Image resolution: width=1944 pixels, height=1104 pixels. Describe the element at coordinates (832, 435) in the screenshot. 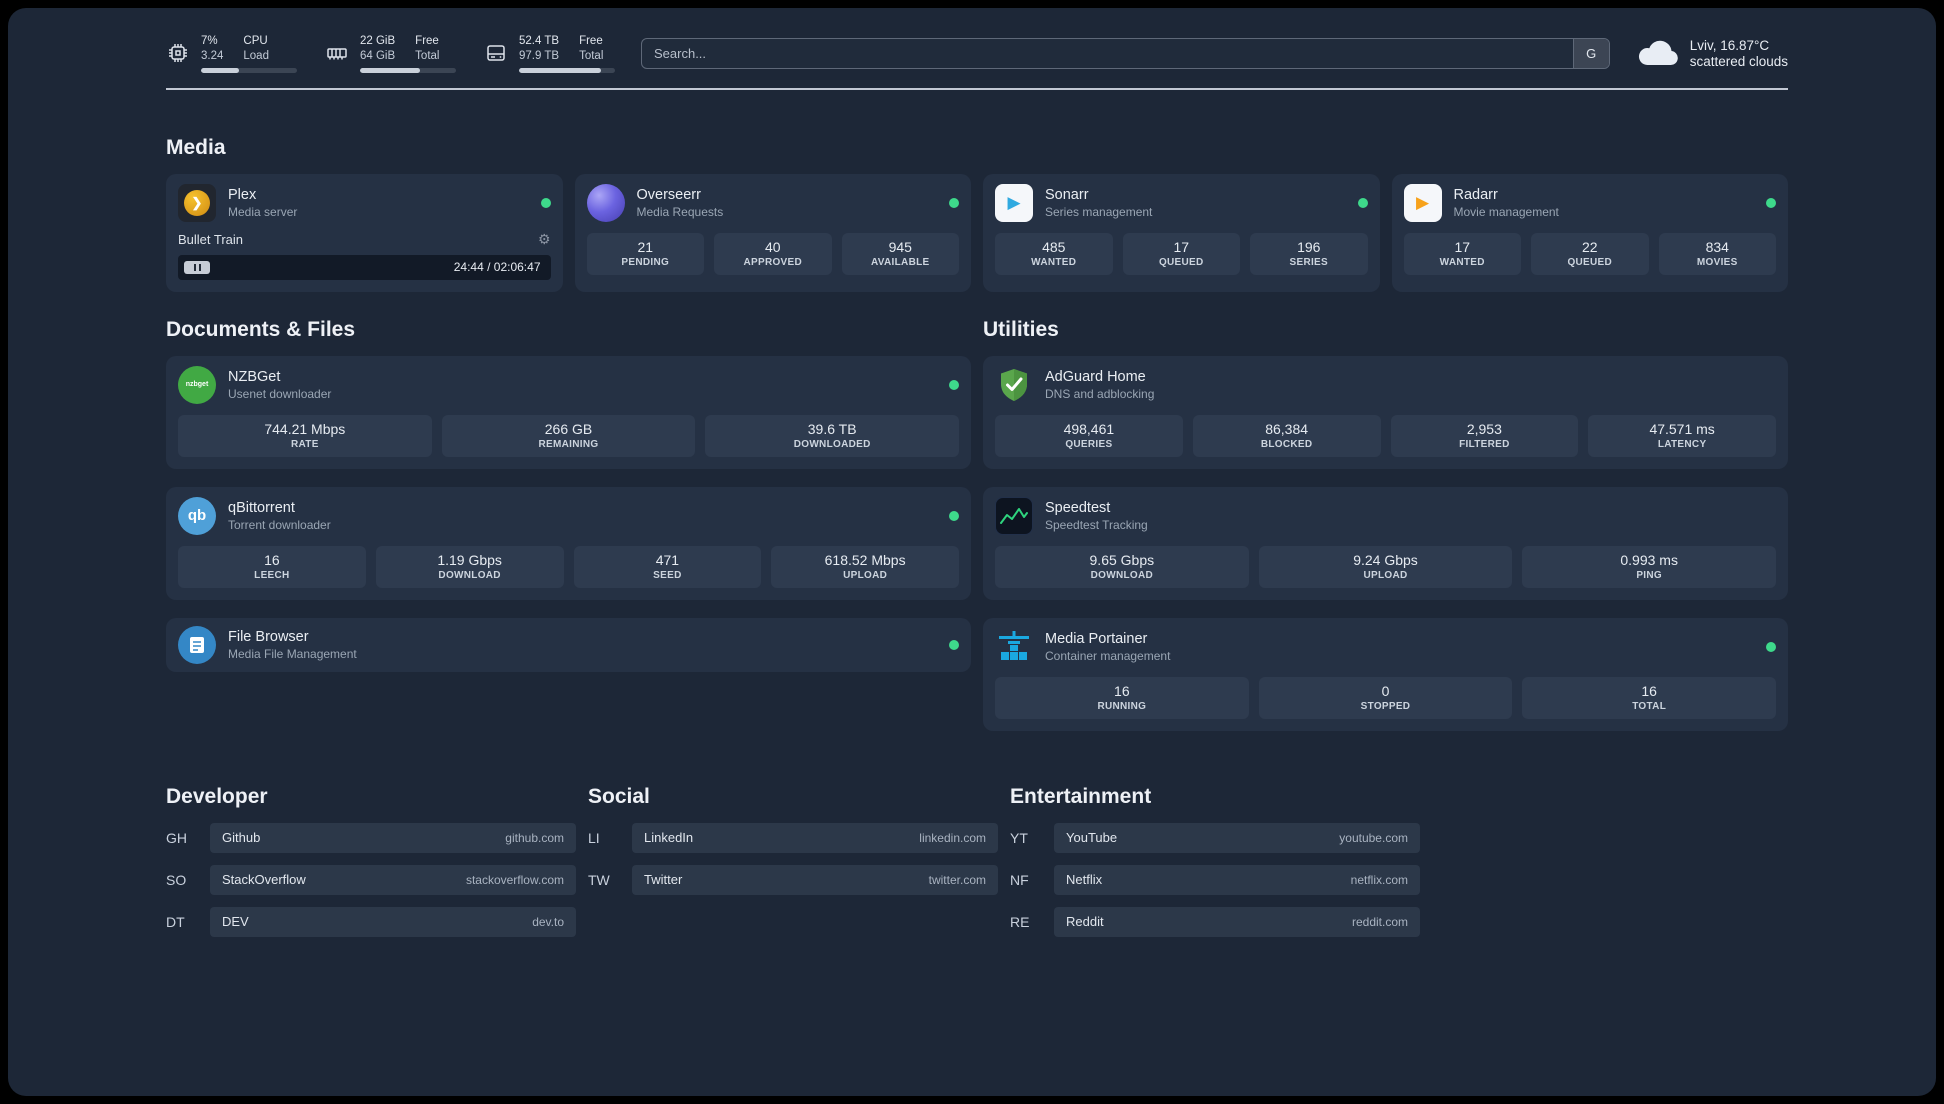

I see `stat-downloaded: 39.6 TB DOWNLOADED` at that location.